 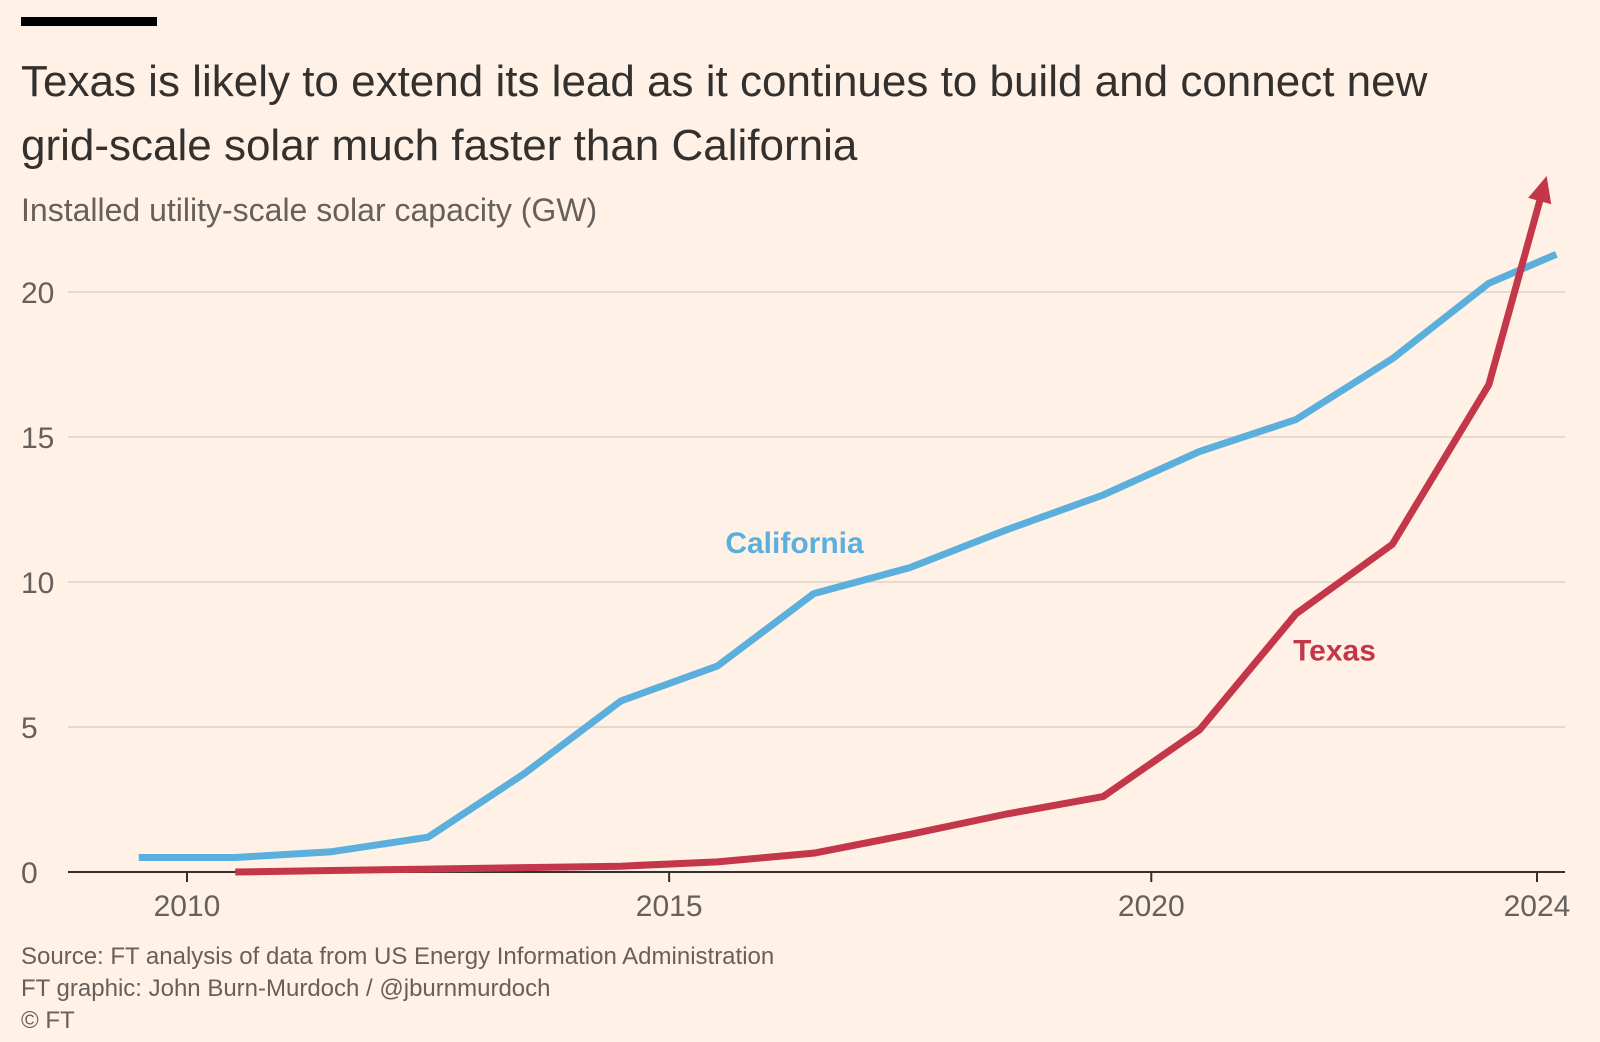 What do you see at coordinates (187, 906) in the screenshot?
I see `x-tick-label-2010: 2010` at bounding box center [187, 906].